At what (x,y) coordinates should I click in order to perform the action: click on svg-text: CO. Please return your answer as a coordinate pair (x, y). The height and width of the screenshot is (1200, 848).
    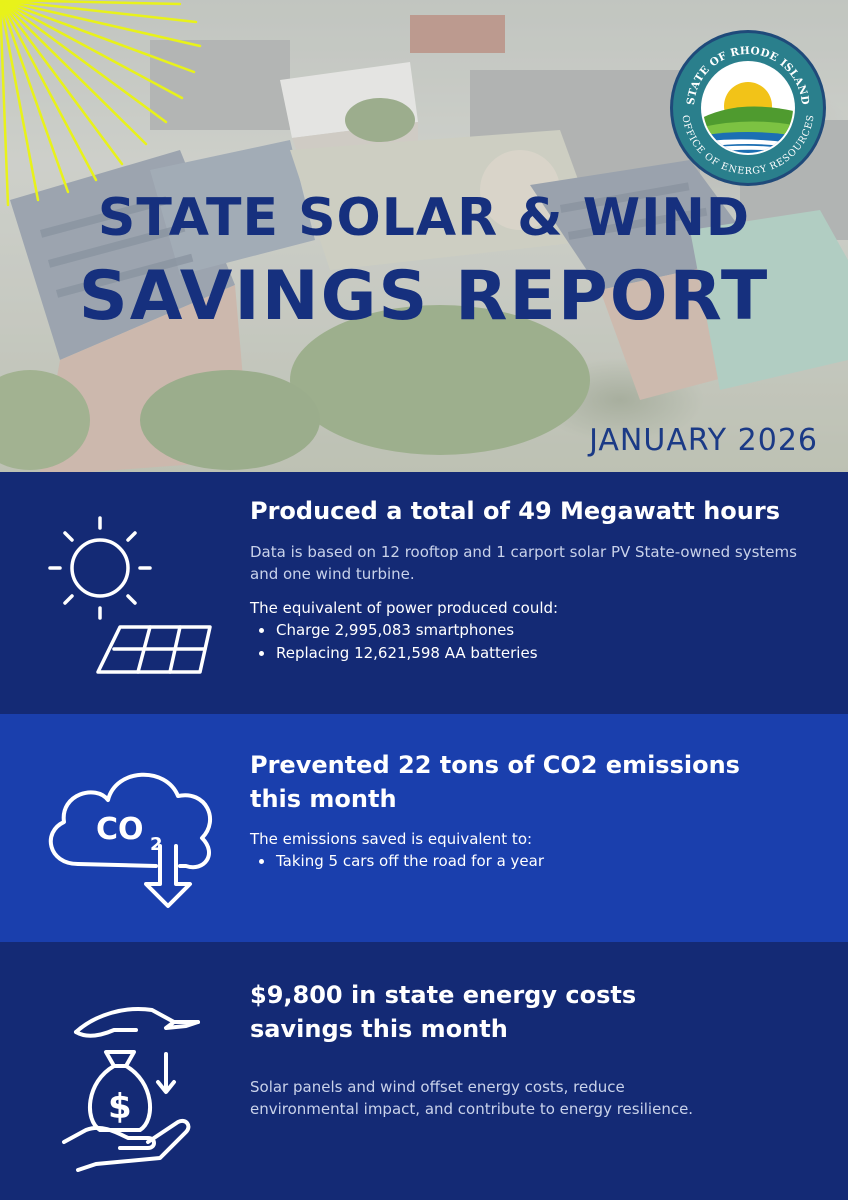
    Looking at the image, I should click on (120, 829).